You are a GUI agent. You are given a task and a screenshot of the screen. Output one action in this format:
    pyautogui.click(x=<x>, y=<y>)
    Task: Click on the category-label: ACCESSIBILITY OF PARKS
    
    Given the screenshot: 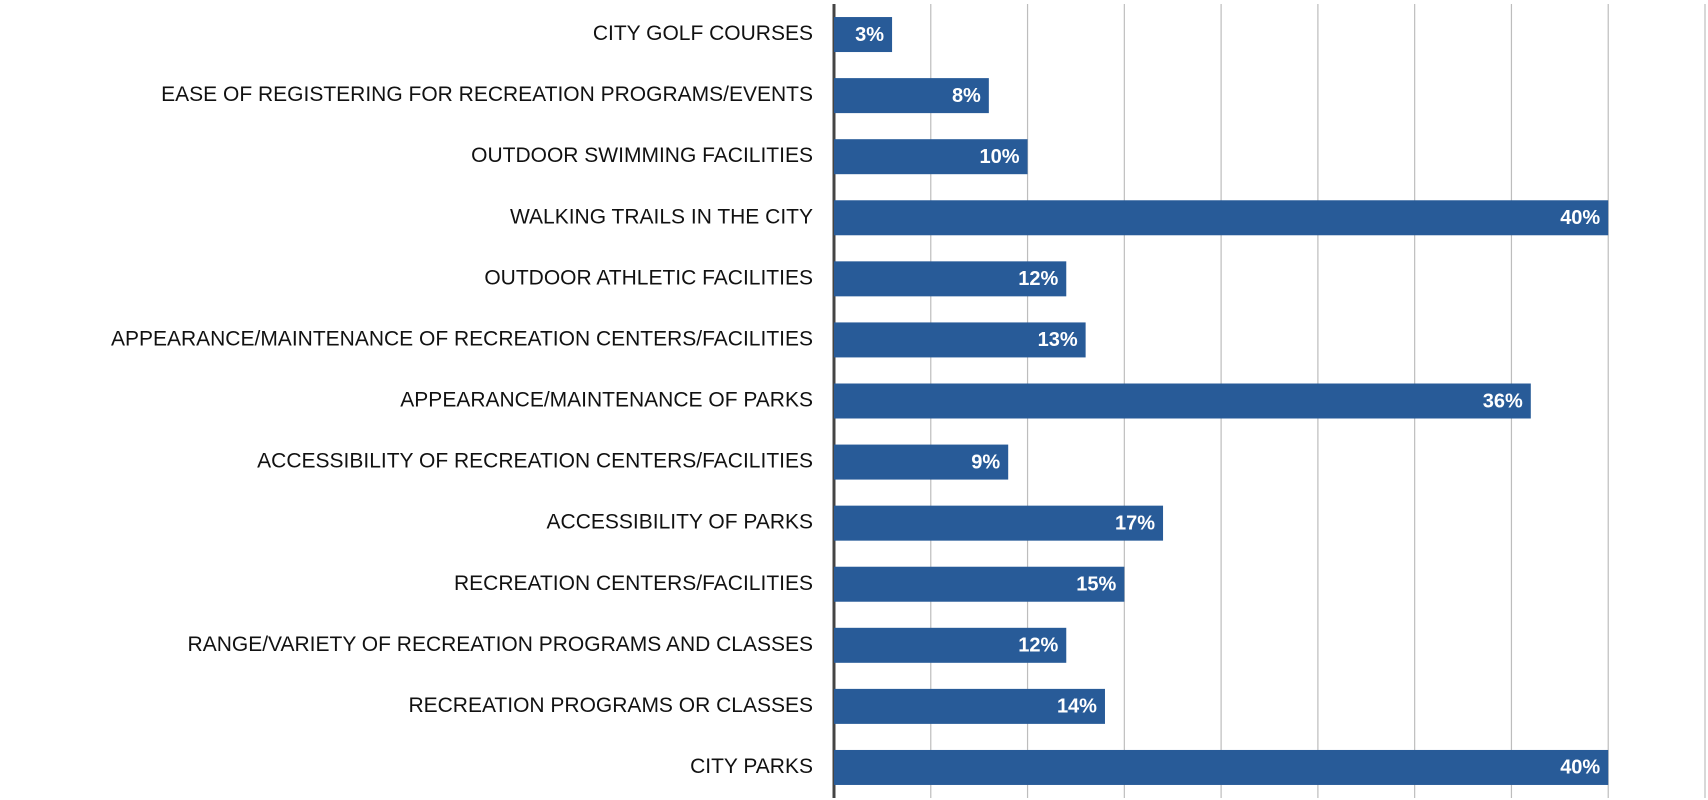 What is the action you would take?
    pyautogui.click(x=680, y=522)
    